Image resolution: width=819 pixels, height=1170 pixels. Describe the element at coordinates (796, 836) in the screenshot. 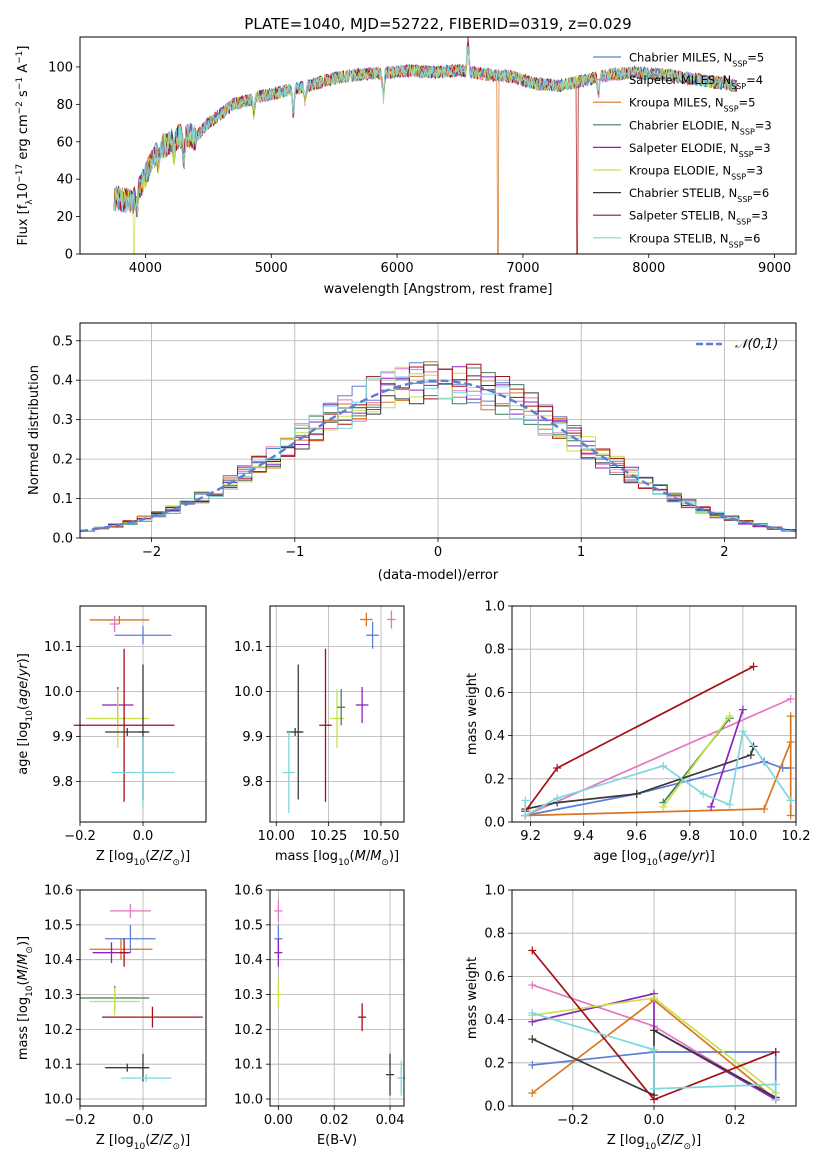

I see `x-tick-label: 10.2` at that location.